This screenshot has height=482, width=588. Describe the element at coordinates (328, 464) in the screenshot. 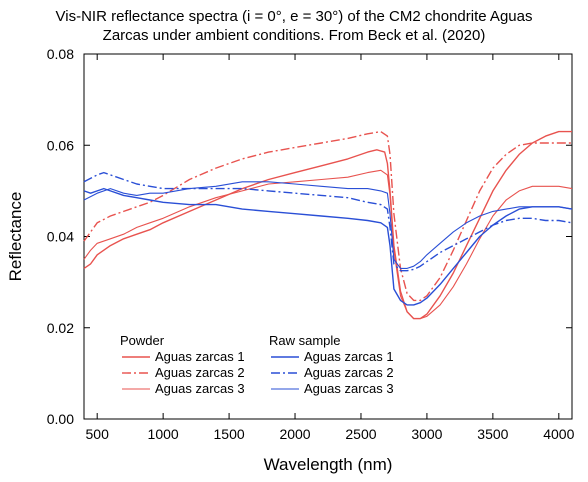

I see `x-axis-label: Wavelength (nm)` at that location.